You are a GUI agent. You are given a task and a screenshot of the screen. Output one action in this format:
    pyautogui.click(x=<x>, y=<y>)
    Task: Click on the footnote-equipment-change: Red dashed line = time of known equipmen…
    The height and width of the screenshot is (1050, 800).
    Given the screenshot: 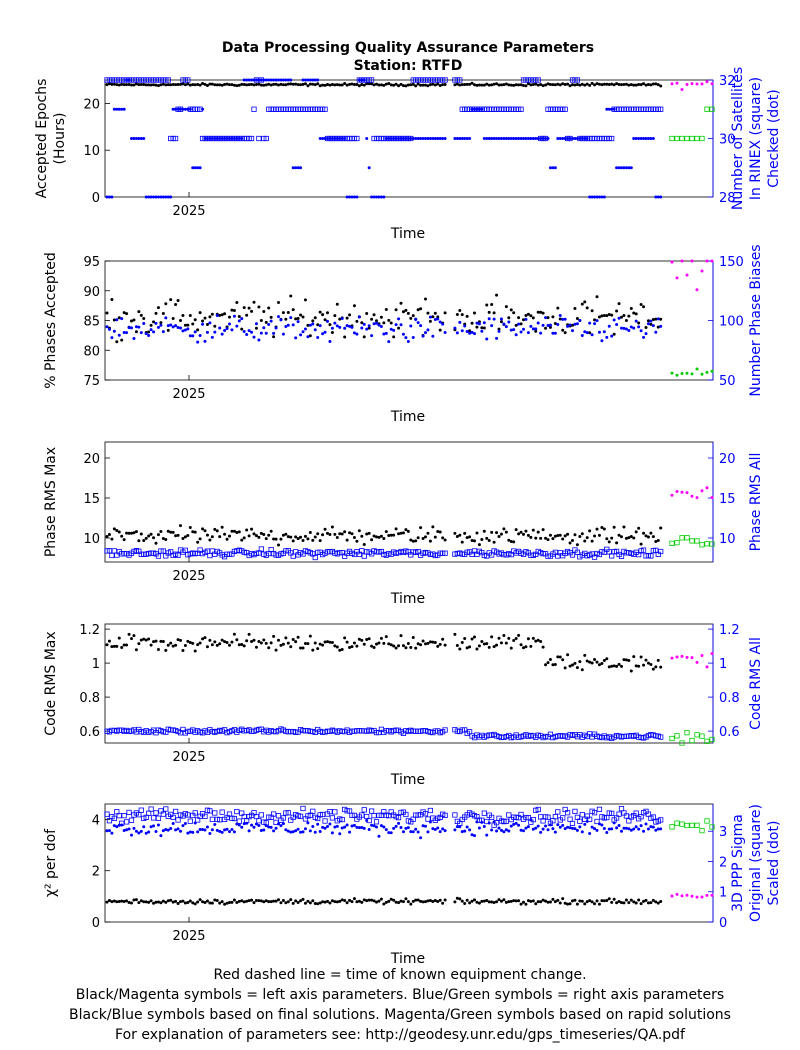 What is the action you would take?
    pyautogui.click(x=400, y=975)
    